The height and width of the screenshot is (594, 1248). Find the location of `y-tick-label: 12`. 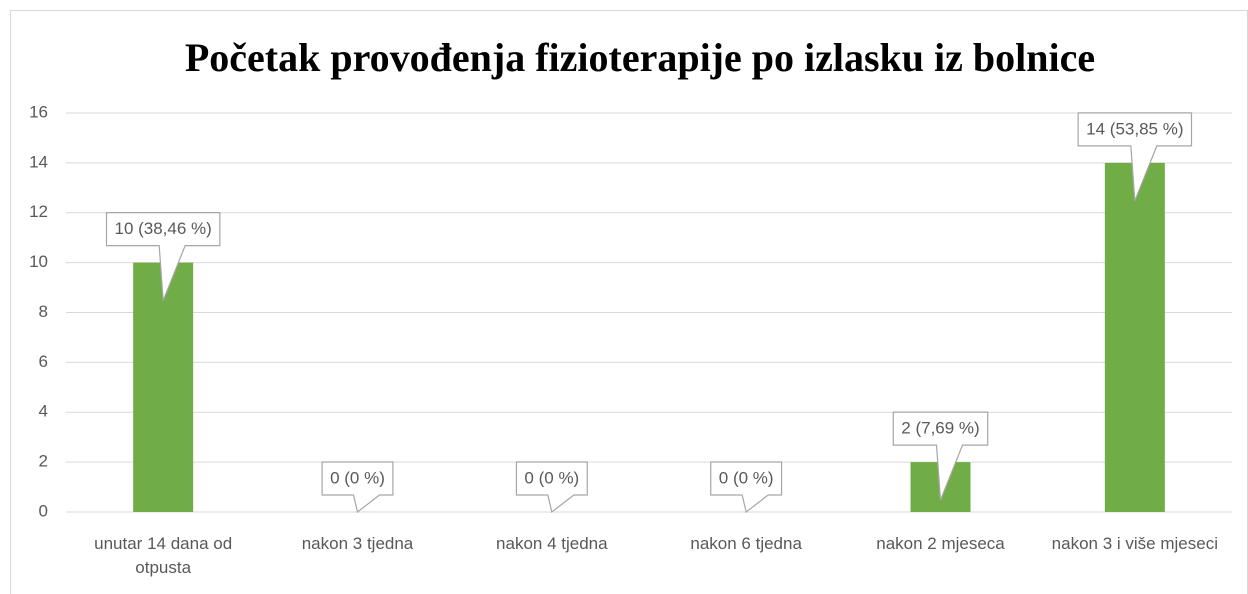

y-tick-label: 12 is located at coordinates (38, 211).